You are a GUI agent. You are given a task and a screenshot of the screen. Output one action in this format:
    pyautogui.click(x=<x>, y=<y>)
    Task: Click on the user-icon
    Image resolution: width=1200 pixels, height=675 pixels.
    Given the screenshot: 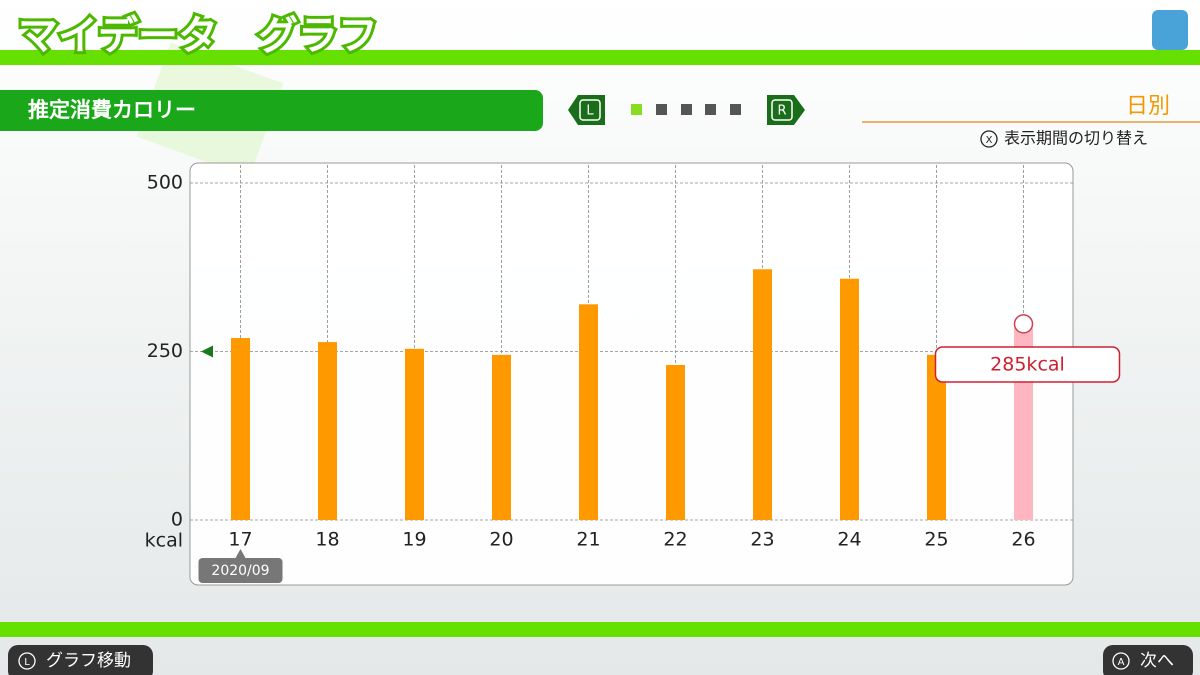 What is the action you would take?
    pyautogui.click(x=1170, y=30)
    